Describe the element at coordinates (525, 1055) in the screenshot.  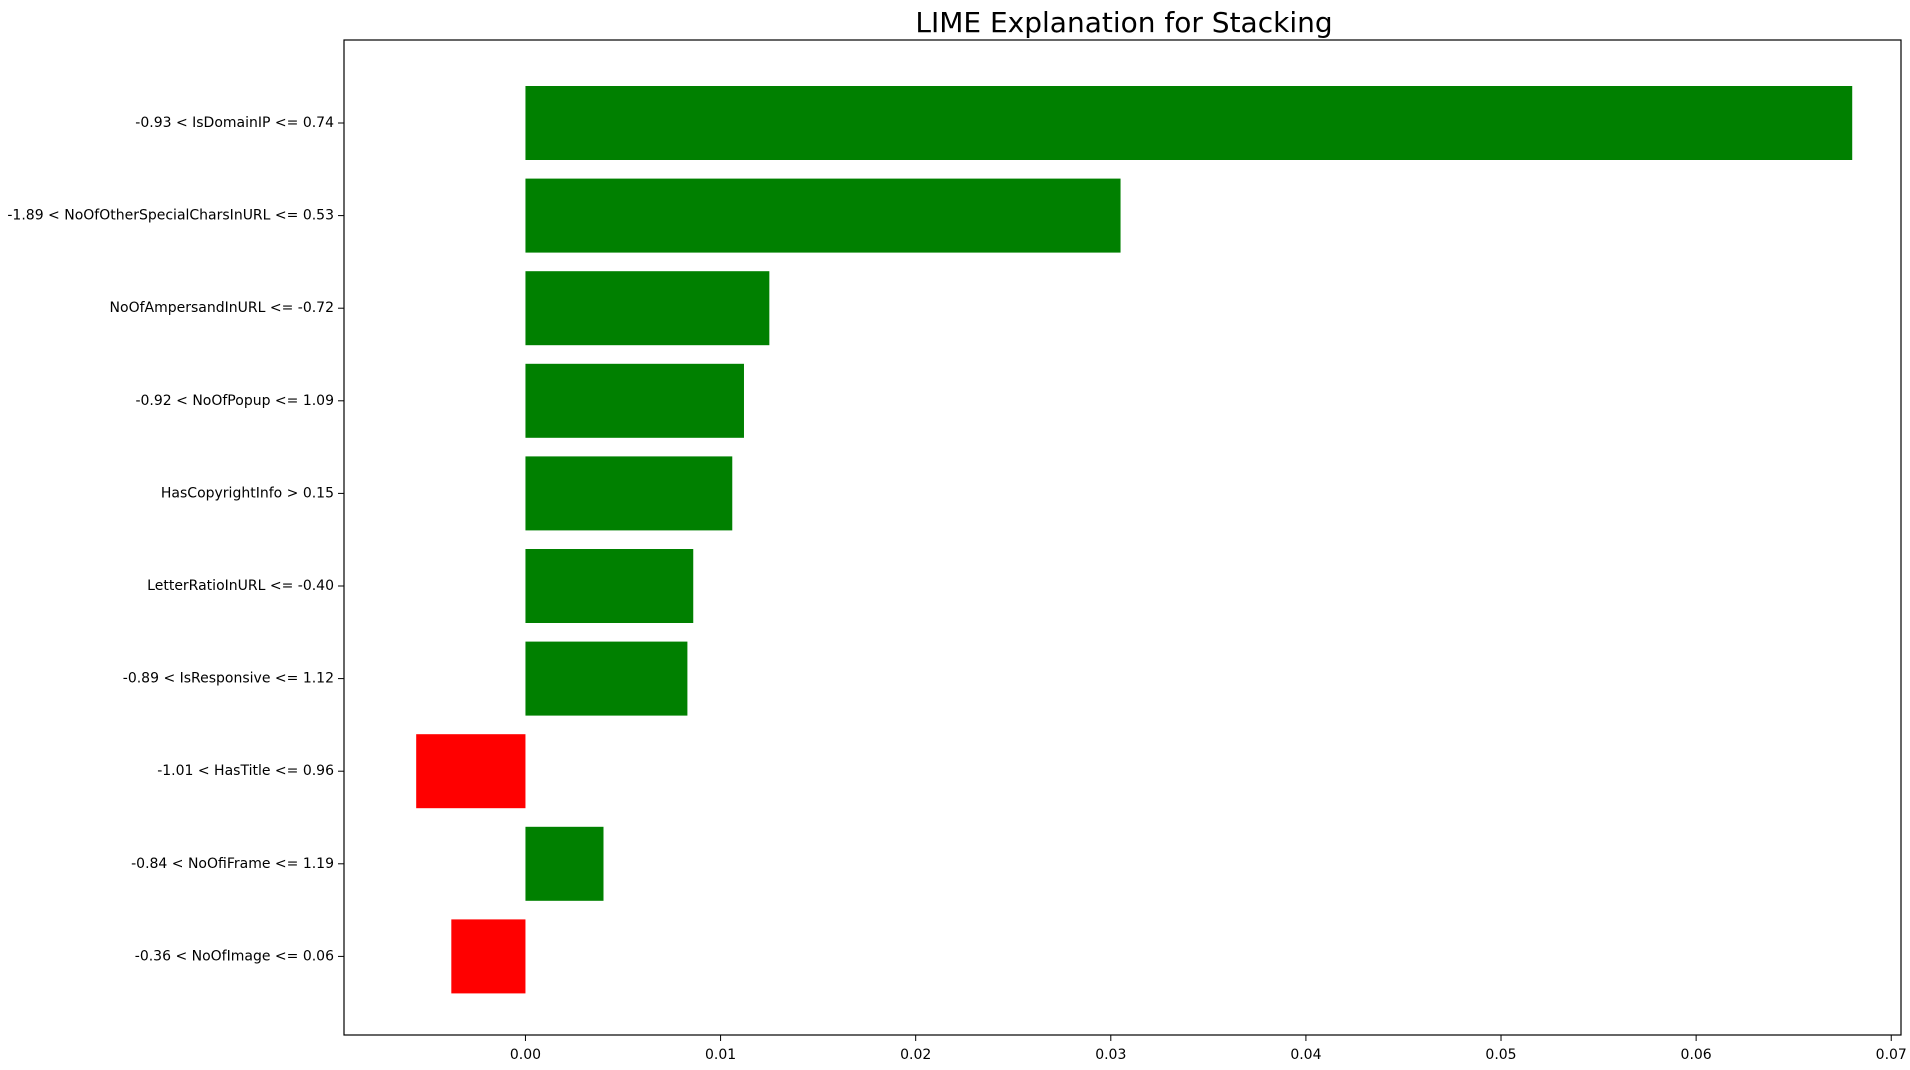
I see `x-tick-label-0: 0.00` at that location.